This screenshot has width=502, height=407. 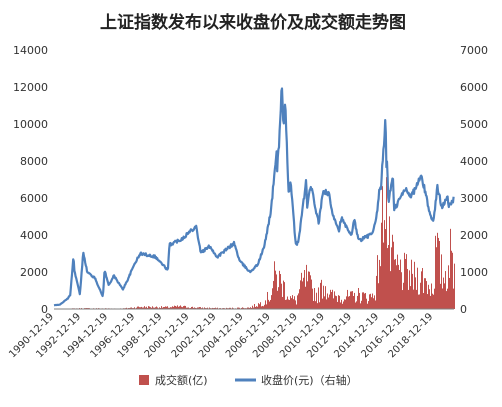 I want to click on legend-label-close-price: 收盘价(元)（右轴）, so click(x=309, y=380).